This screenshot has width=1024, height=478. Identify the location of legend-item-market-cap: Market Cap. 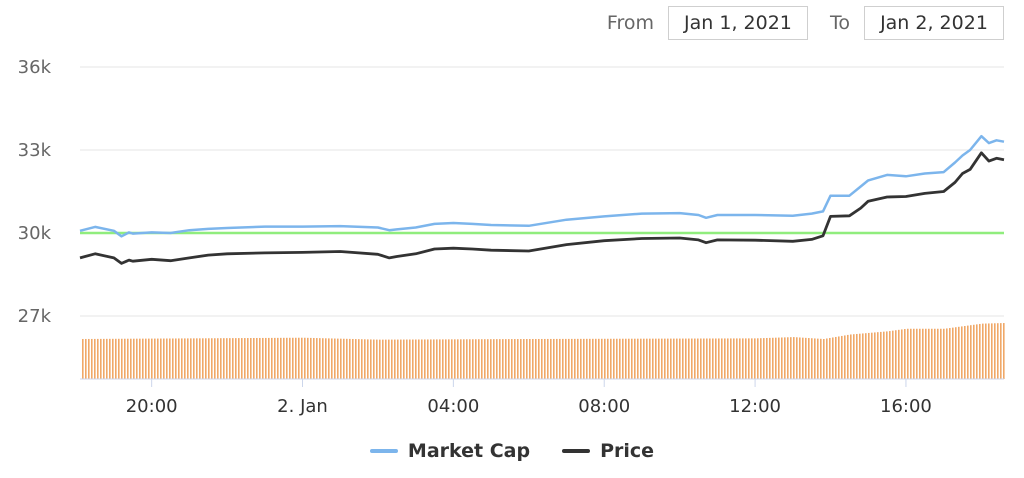
(449, 451).